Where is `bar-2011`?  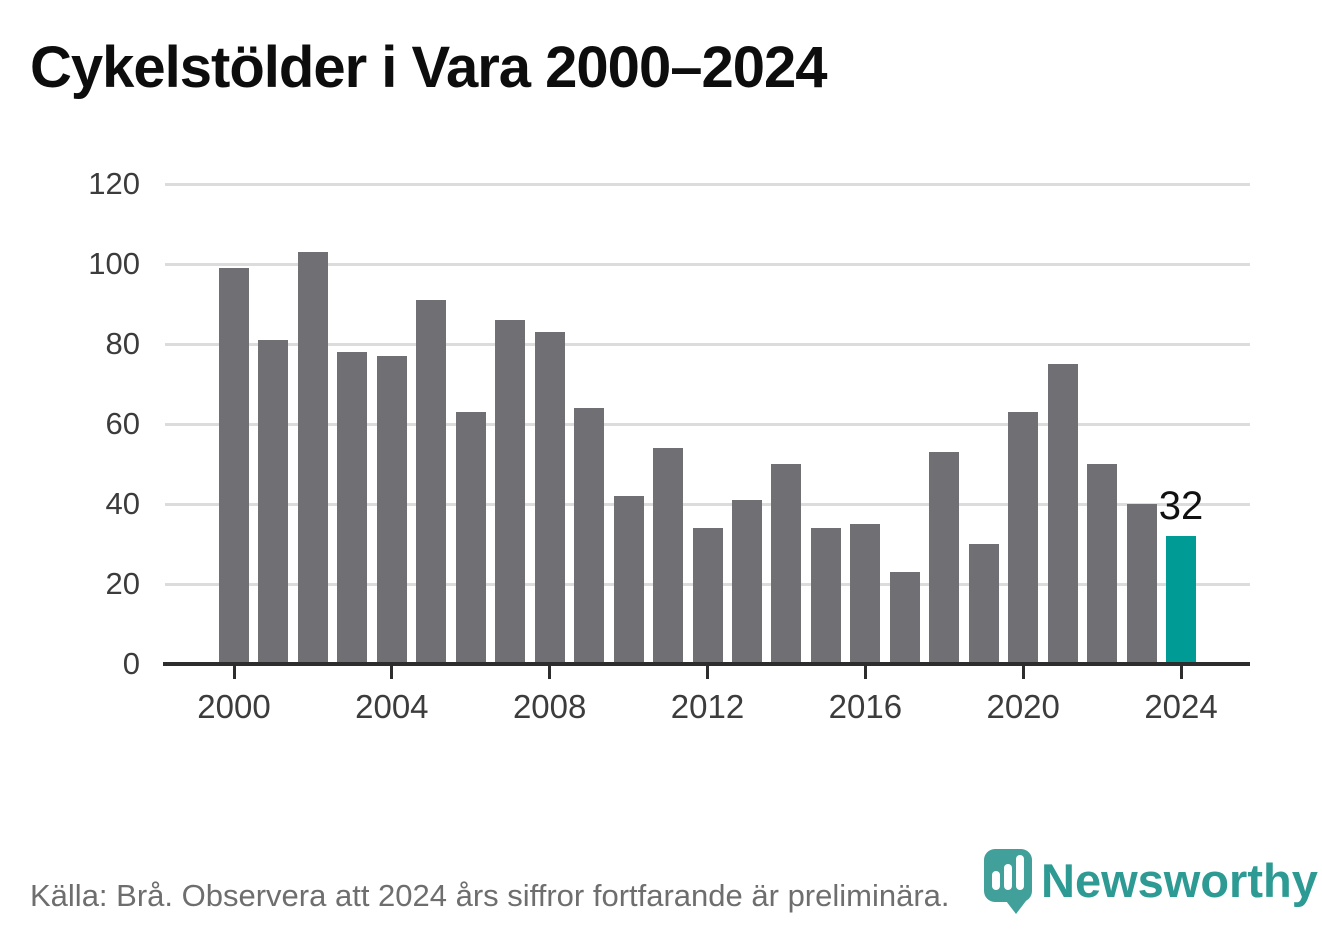
bar-2011 is located at coordinates (668, 556).